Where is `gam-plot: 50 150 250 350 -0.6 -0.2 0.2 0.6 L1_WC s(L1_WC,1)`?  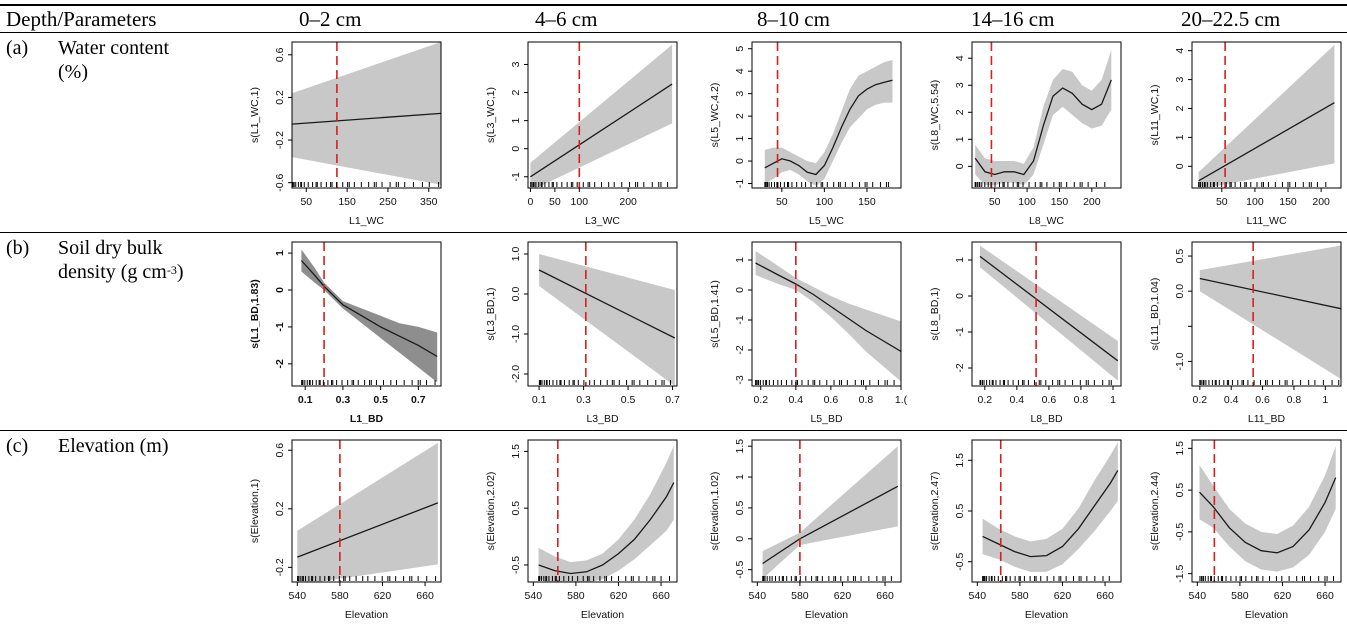 gam-plot: 50 150 250 350 -0.6 -0.2 0.2 0.6 L1_WC s(L1_WC,1) is located at coordinates (345, 134).